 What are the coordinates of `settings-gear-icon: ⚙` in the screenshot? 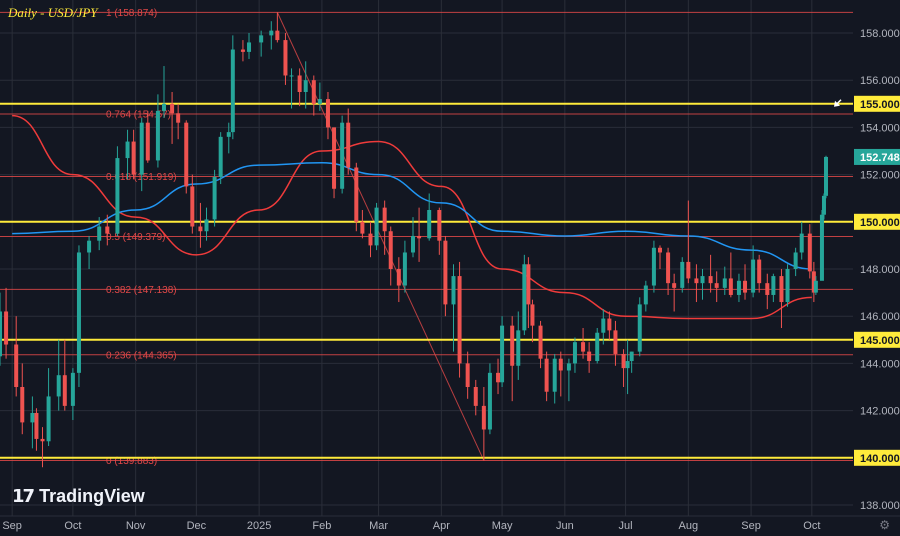 It's located at (884, 525).